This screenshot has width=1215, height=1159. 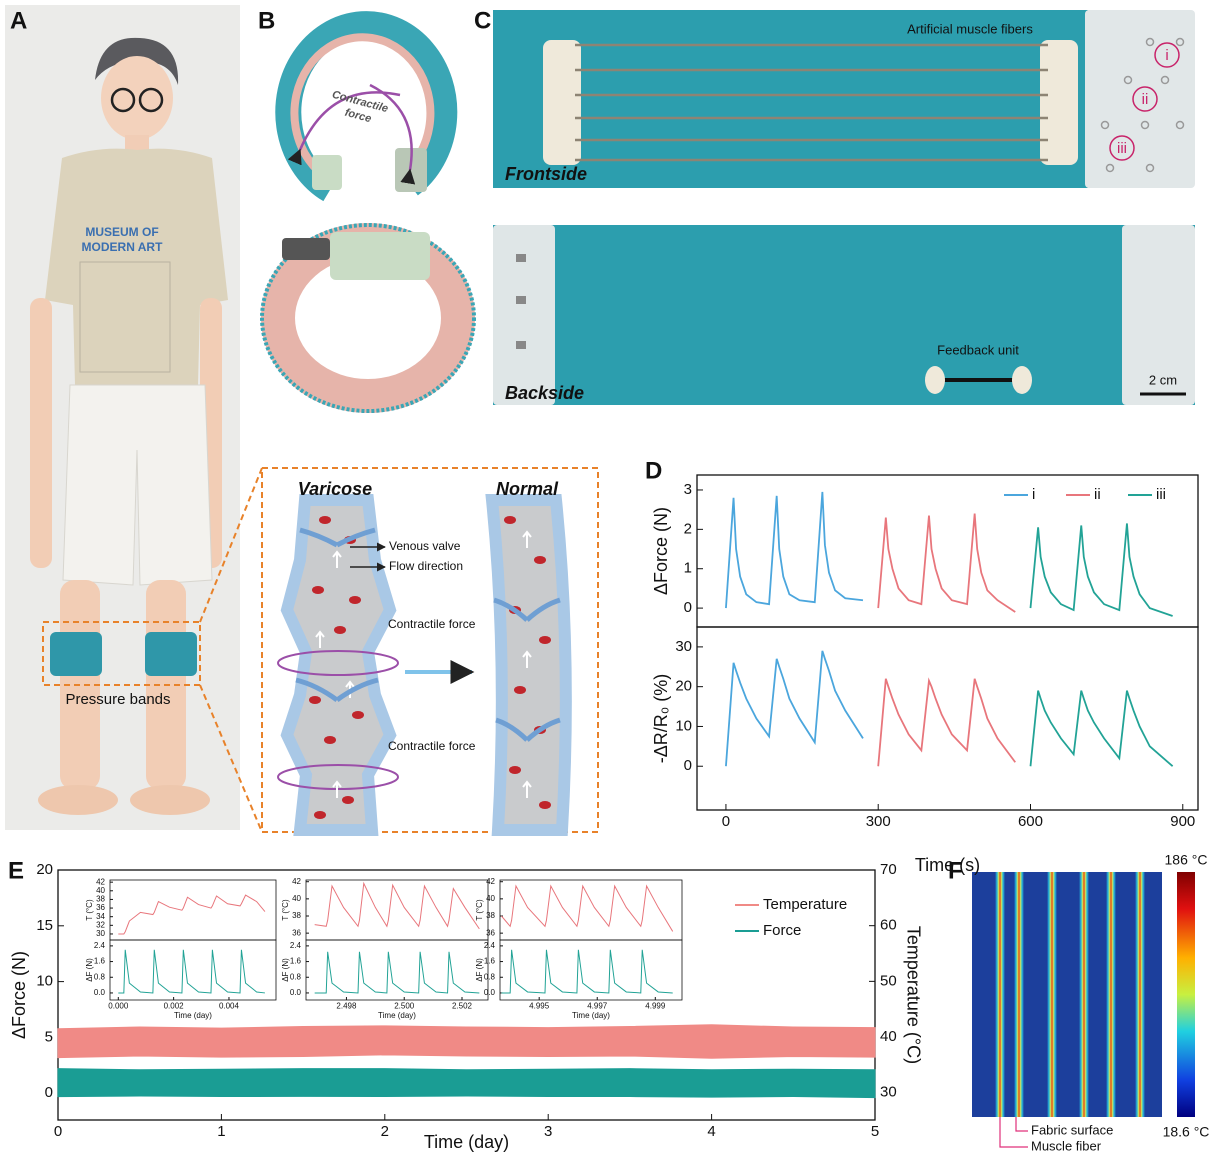 What do you see at coordinates (78, 800) in the screenshot?
I see `foot` at bounding box center [78, 800].